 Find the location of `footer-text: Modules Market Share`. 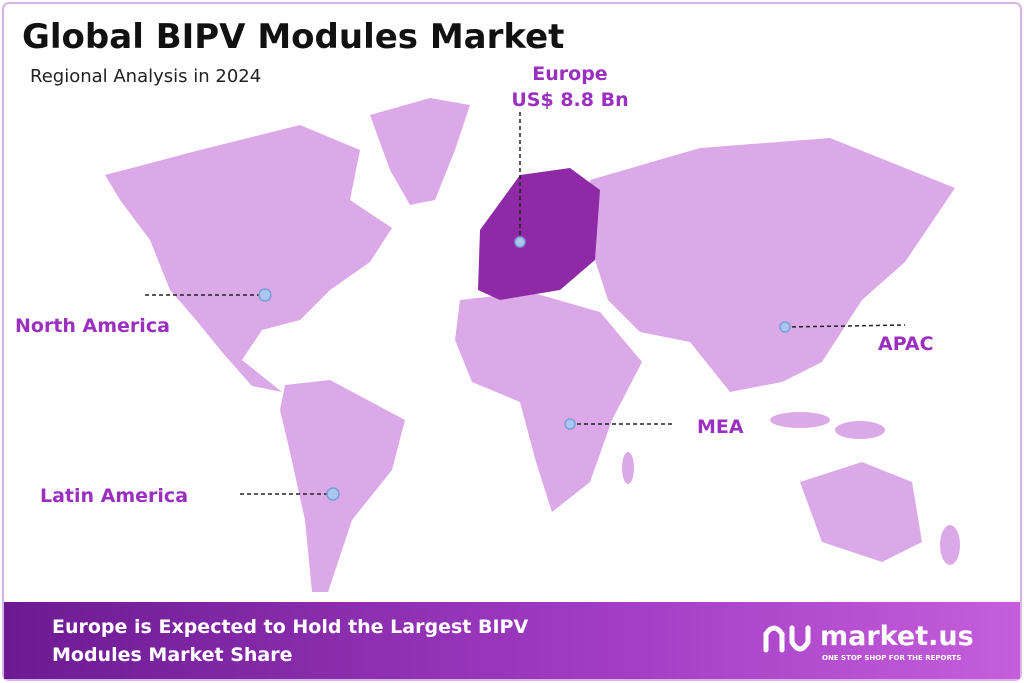

footer-text: Modules Market Share is located at coordinates (172, 655).